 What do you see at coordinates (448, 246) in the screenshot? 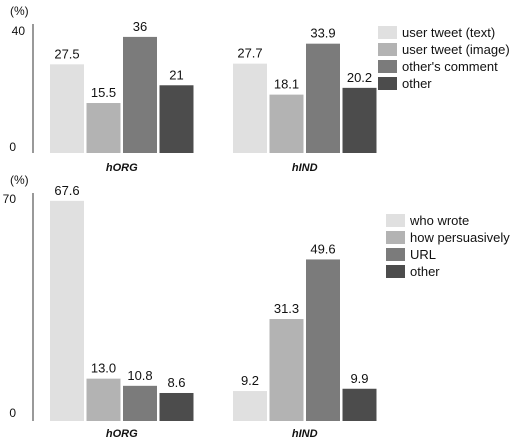
I see `legend: who wrote how persuasively URL other` at bounding box center [448, 246].